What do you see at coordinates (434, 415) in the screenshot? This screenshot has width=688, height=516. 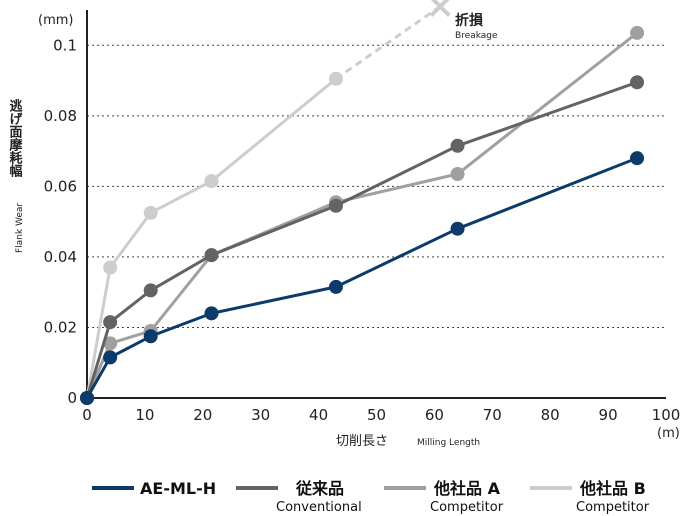 I see `x-tick-label-6: 60` at bounding box center [434, 415].